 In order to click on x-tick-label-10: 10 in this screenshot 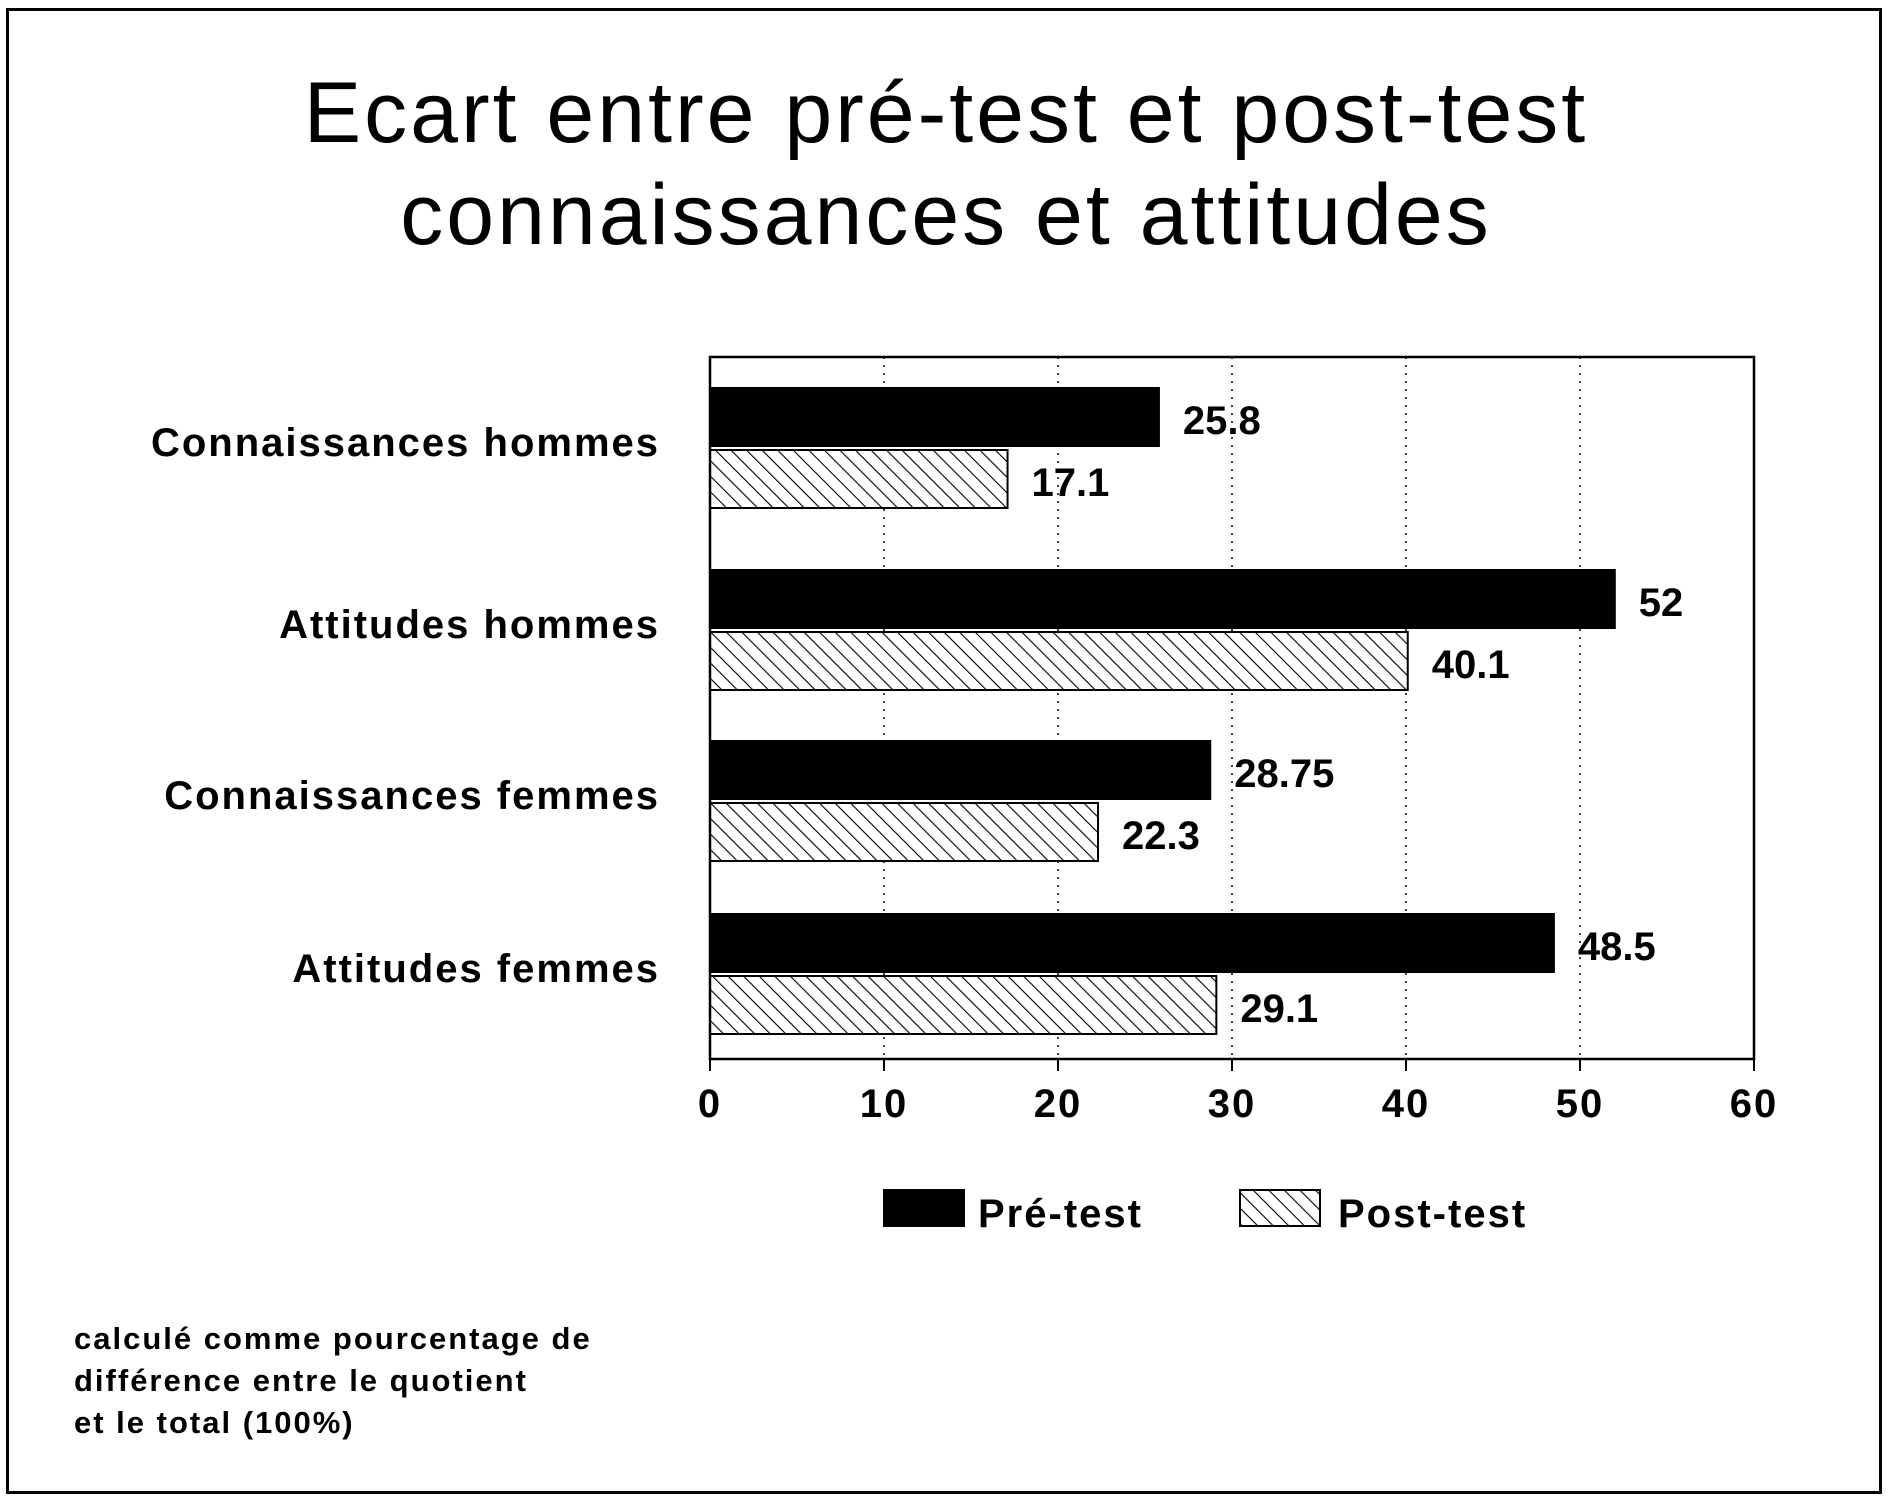, I will do `click(884, 1104)`.